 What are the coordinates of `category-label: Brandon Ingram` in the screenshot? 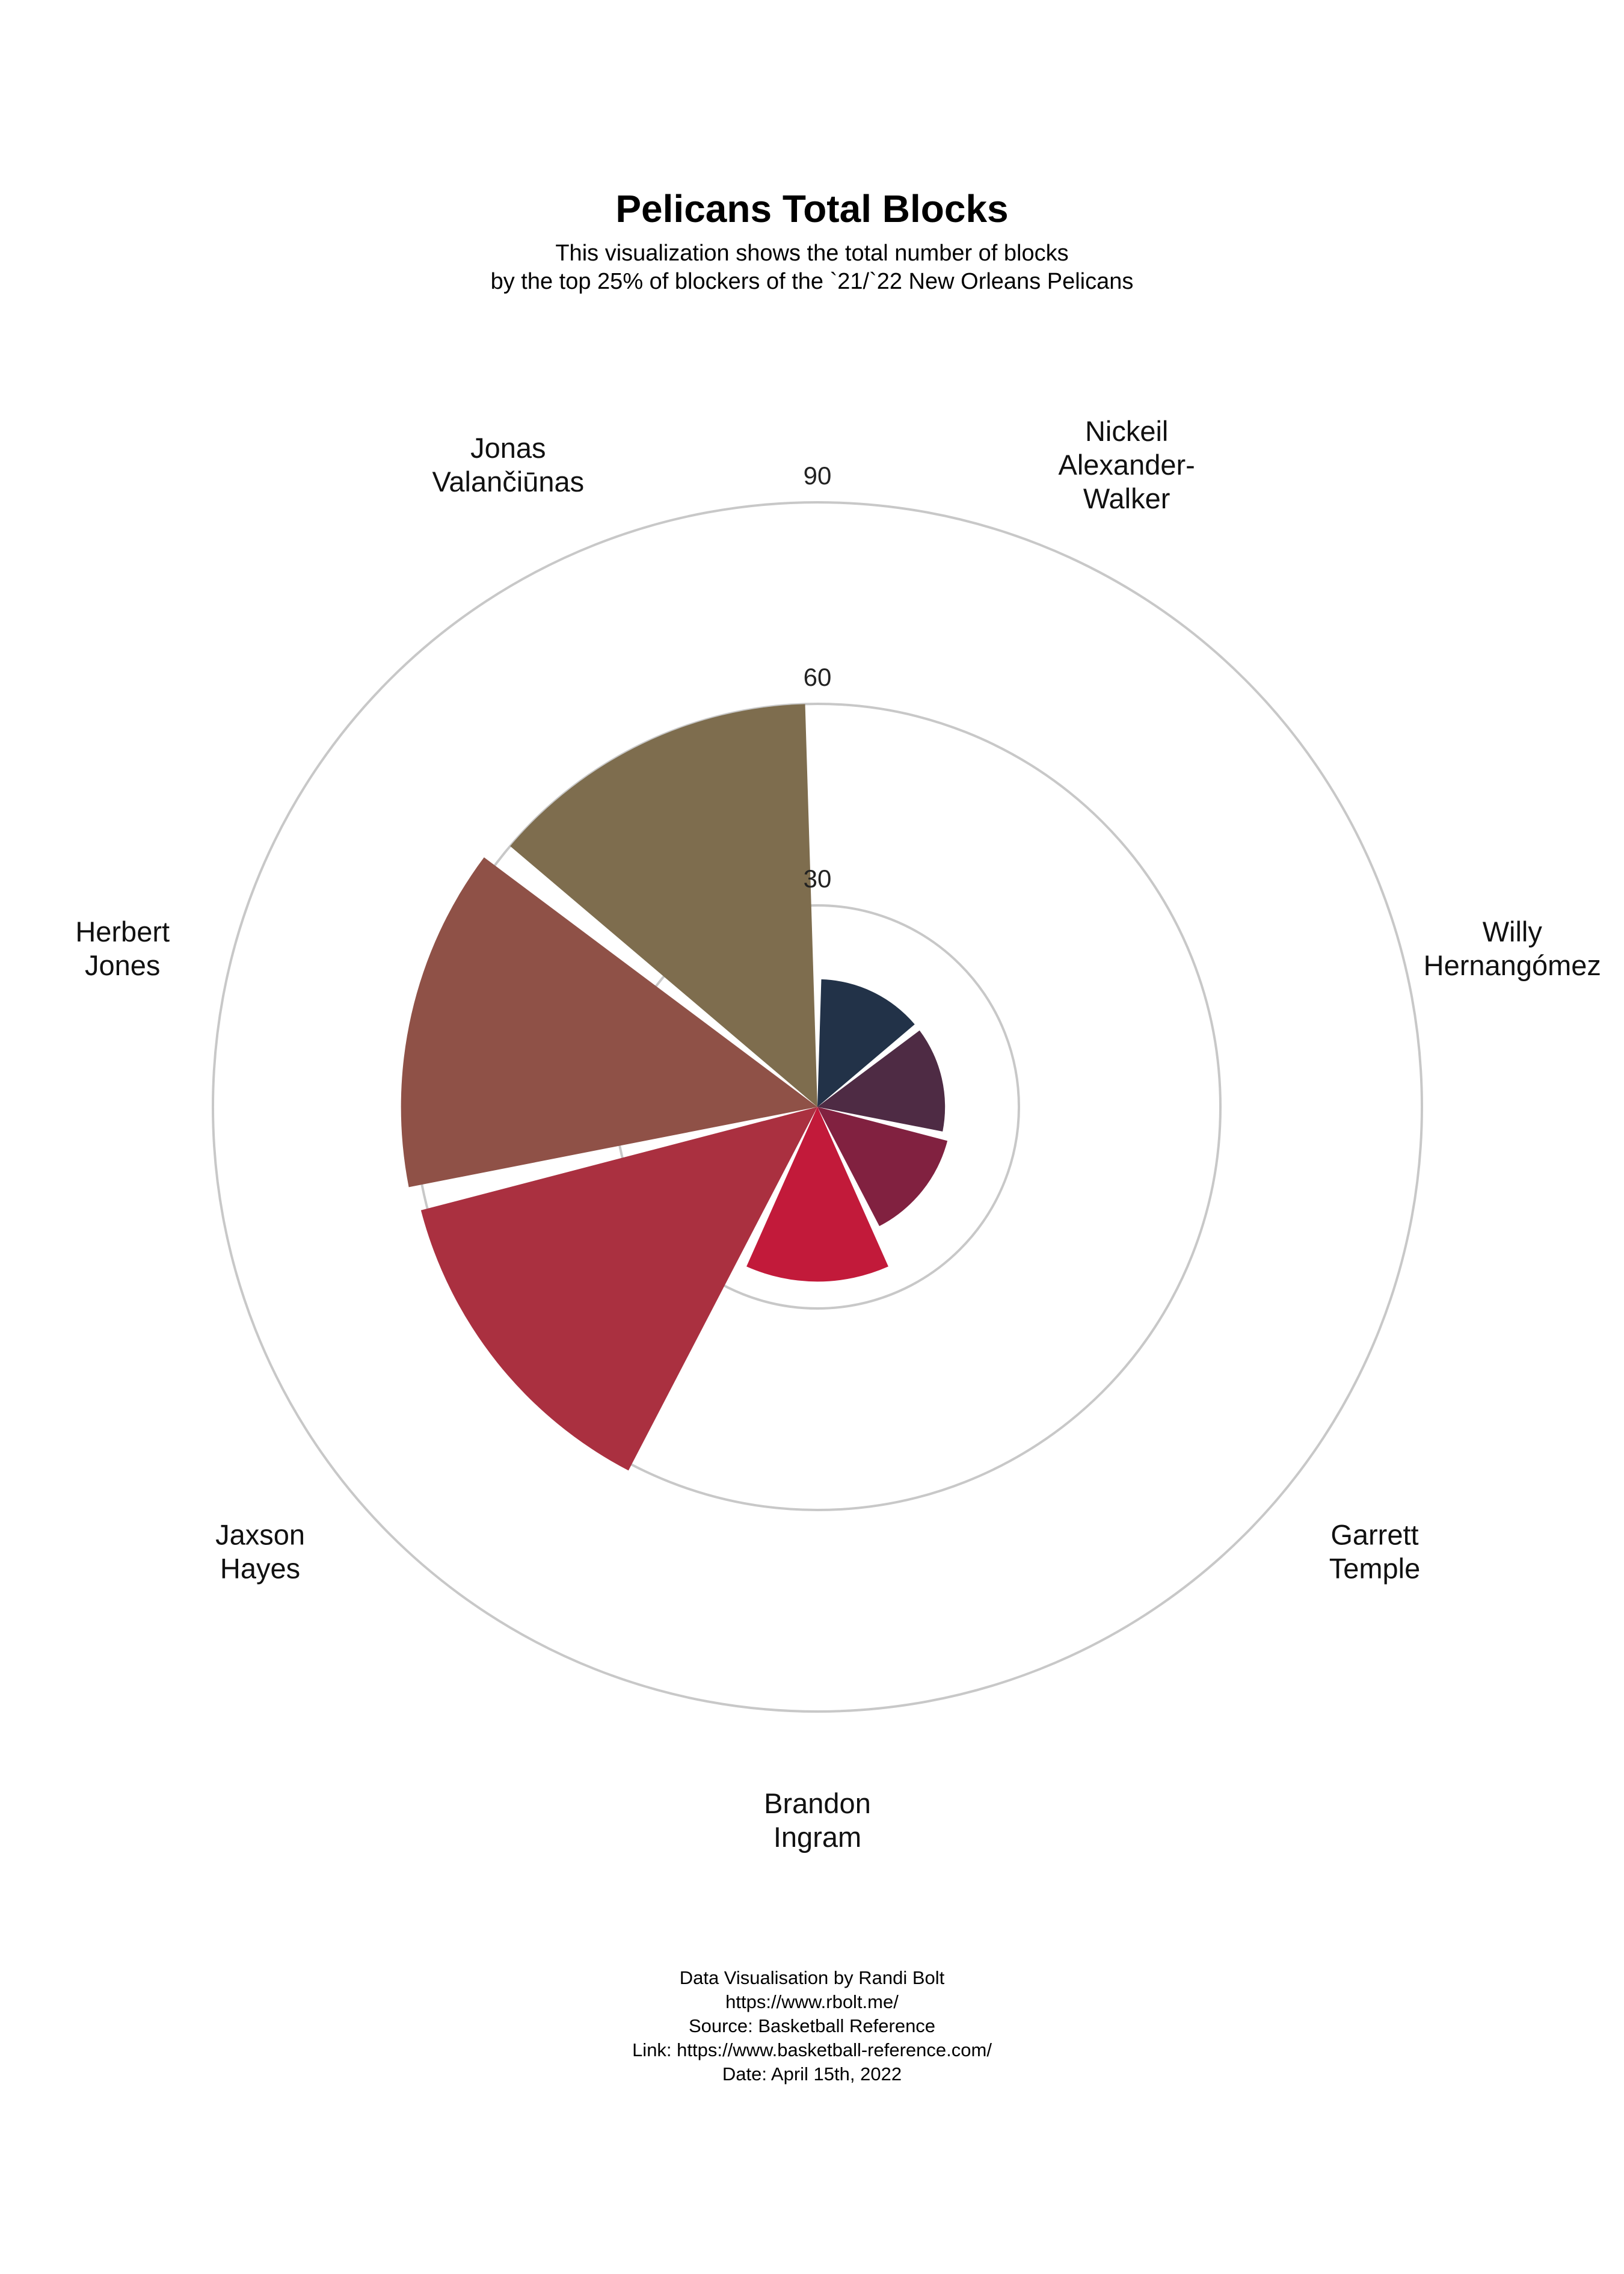 It's located at (817, 1820).